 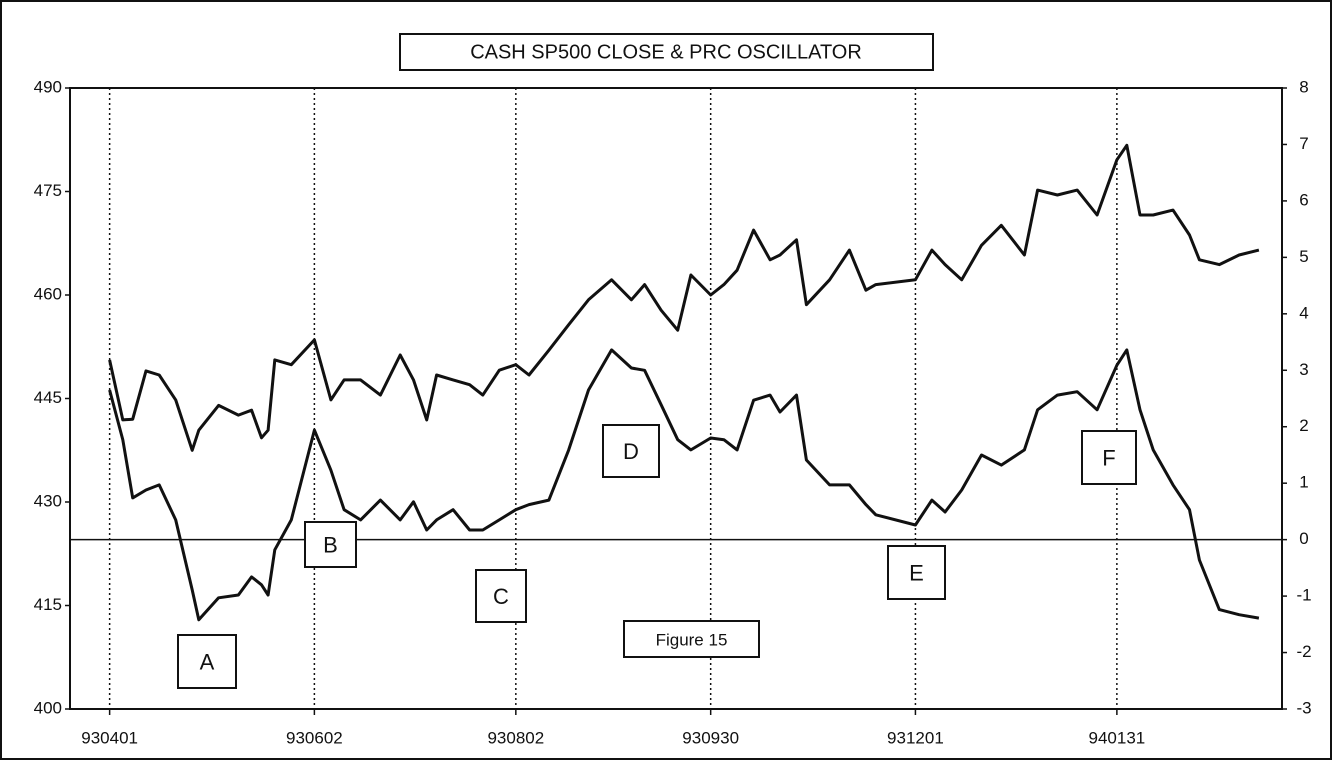 What do you see at coordinates (314, 737) in the screenshot?
I see `x-tick-label: 930602` at bounding box center [314, 737].